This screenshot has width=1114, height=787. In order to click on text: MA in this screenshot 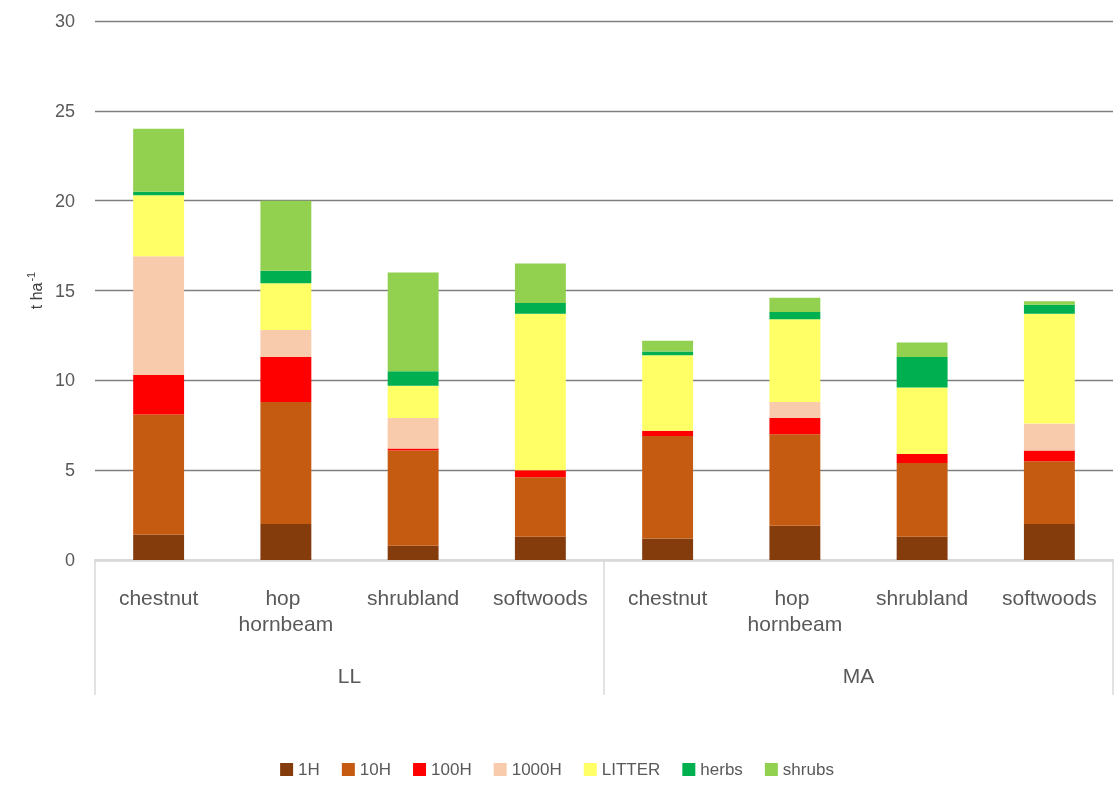, I will do `click(858, 675)`.